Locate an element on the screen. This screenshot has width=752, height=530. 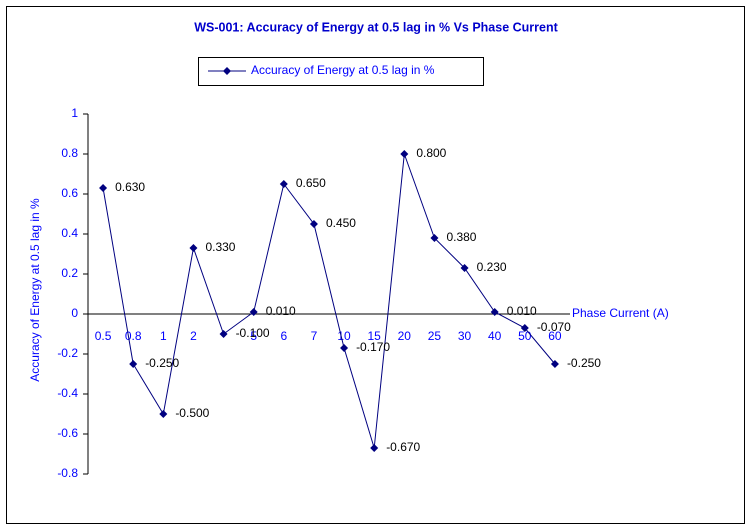
y-tick-label: 0.8 is located at coordinates (69, 153).